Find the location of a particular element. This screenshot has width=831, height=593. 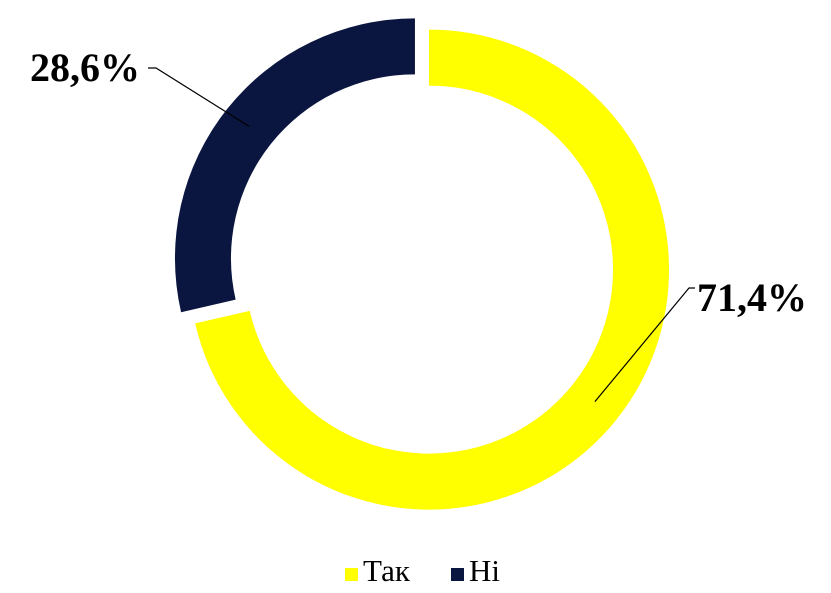

leader-line-tak is located at coordinates (644, 345).